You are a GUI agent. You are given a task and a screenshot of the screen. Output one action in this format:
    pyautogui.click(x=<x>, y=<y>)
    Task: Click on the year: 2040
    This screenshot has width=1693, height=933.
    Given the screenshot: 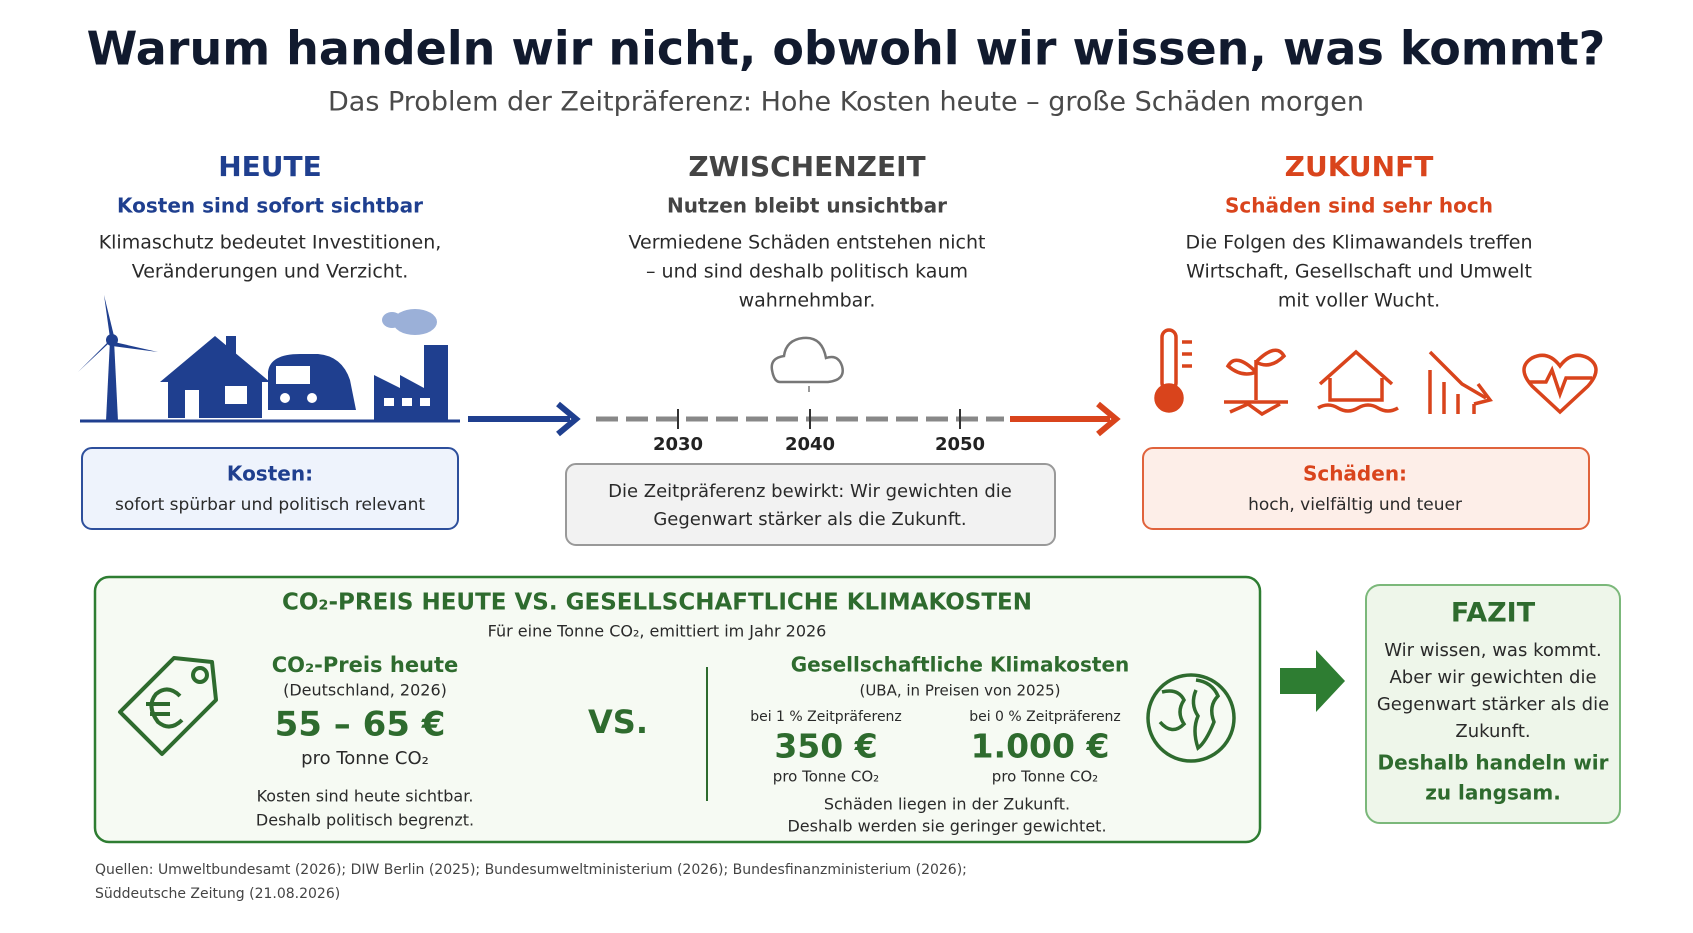 What is the action you would take?
    pyautogui.click(x=810, y=444)
    